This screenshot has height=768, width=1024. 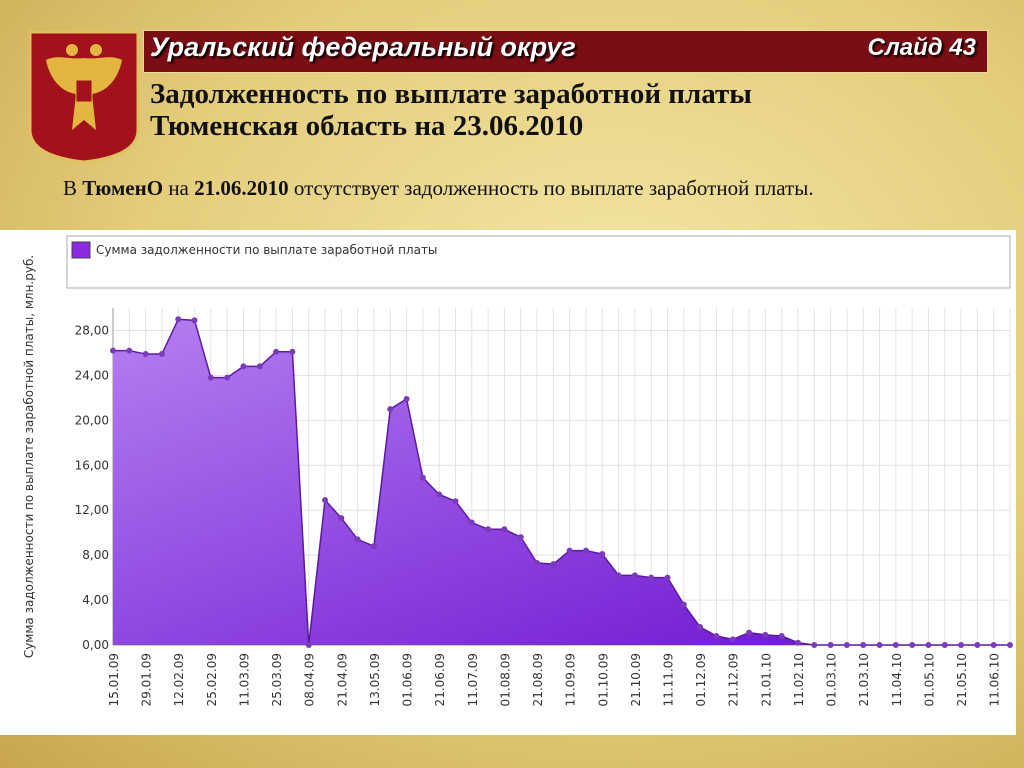 I want to click on x-tick-label: 11.07.09, so click(x=473, y=679).